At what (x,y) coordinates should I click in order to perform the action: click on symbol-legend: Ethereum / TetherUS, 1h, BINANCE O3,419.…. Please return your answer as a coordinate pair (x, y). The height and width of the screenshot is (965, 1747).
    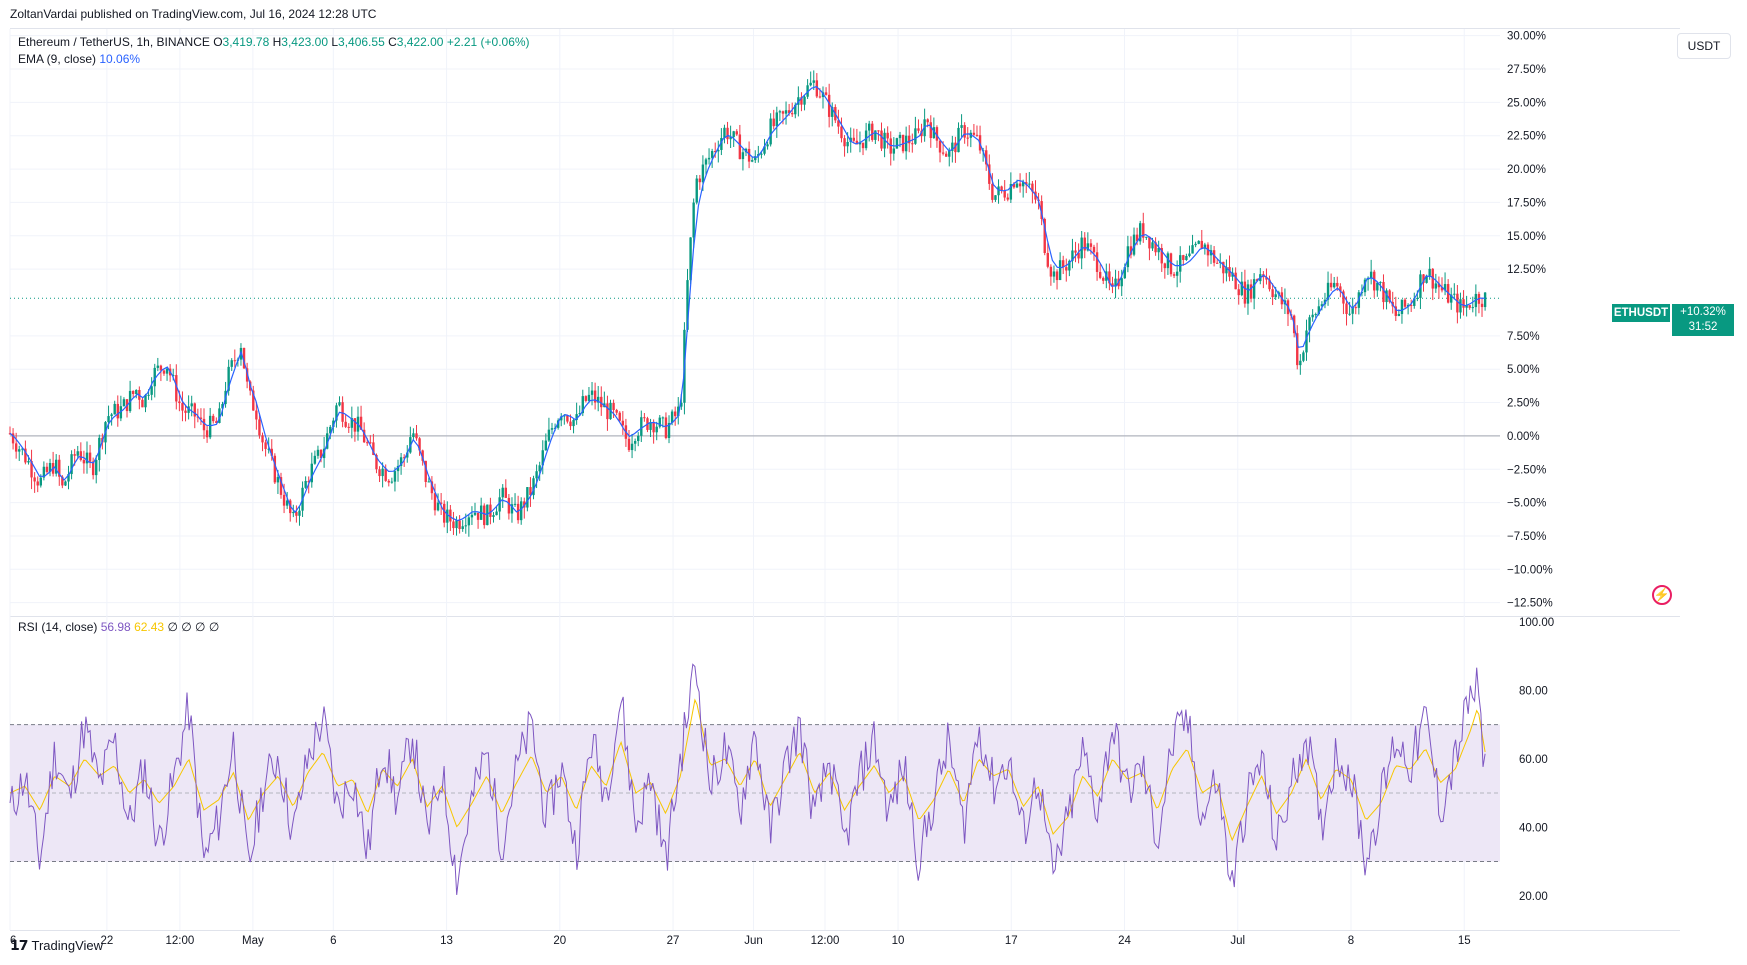
    Looking at the image, I should click on (274, 42).